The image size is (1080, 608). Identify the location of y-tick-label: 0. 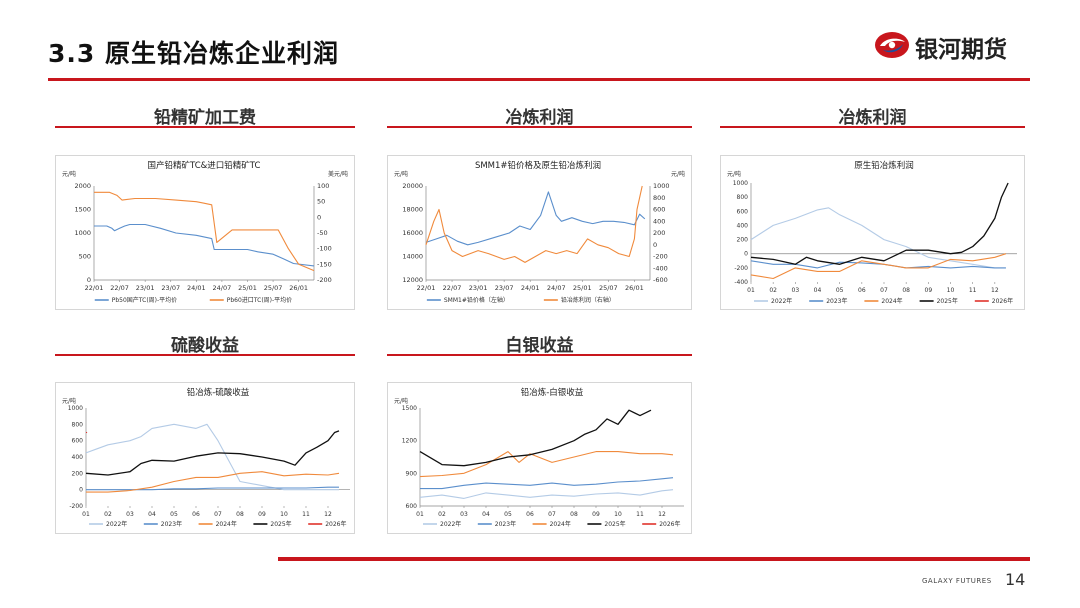
(746, 254).